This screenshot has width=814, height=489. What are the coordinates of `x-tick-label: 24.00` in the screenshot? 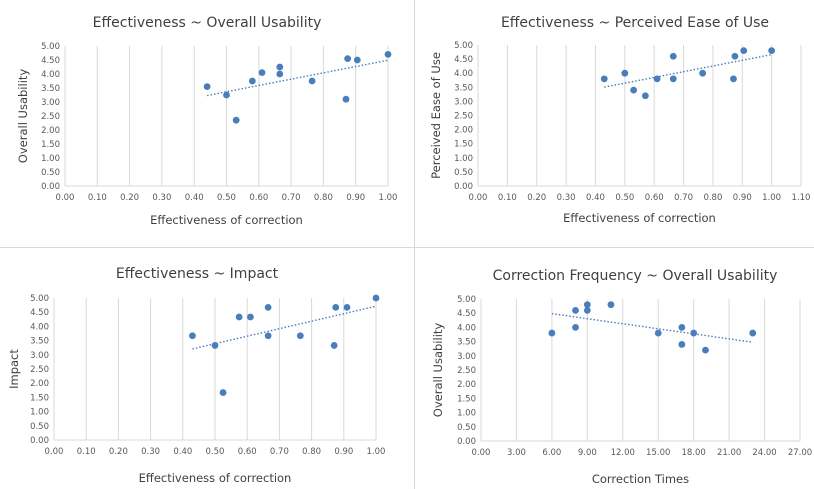 It's located at (764, 453).